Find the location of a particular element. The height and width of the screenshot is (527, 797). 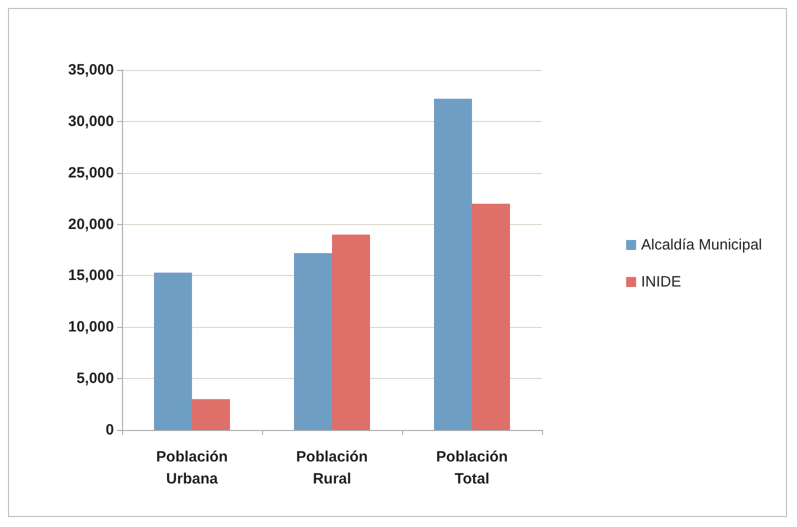

y-tick-label: 25,000 is located at coordinates (91, 173).